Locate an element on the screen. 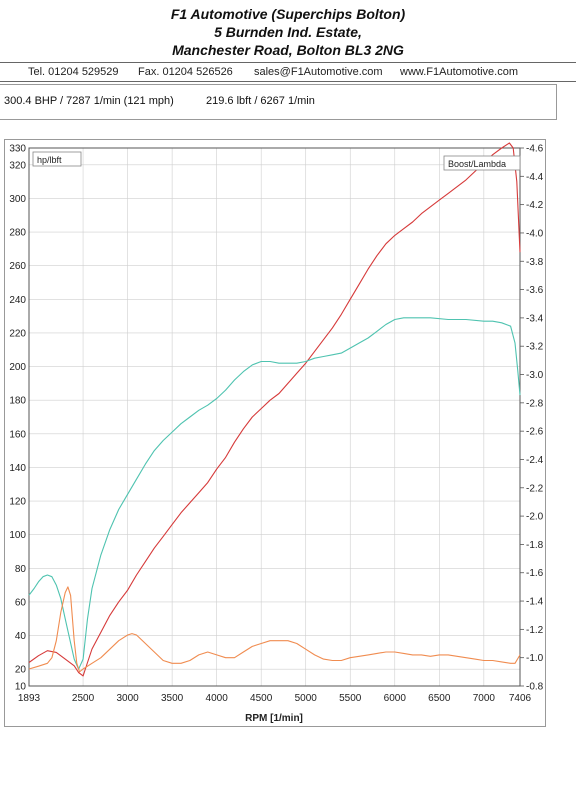 This screenshot has height=800, width=576. address-line-1: 5 Burnden Ind. Estate, is located at coordinates (288, 32).